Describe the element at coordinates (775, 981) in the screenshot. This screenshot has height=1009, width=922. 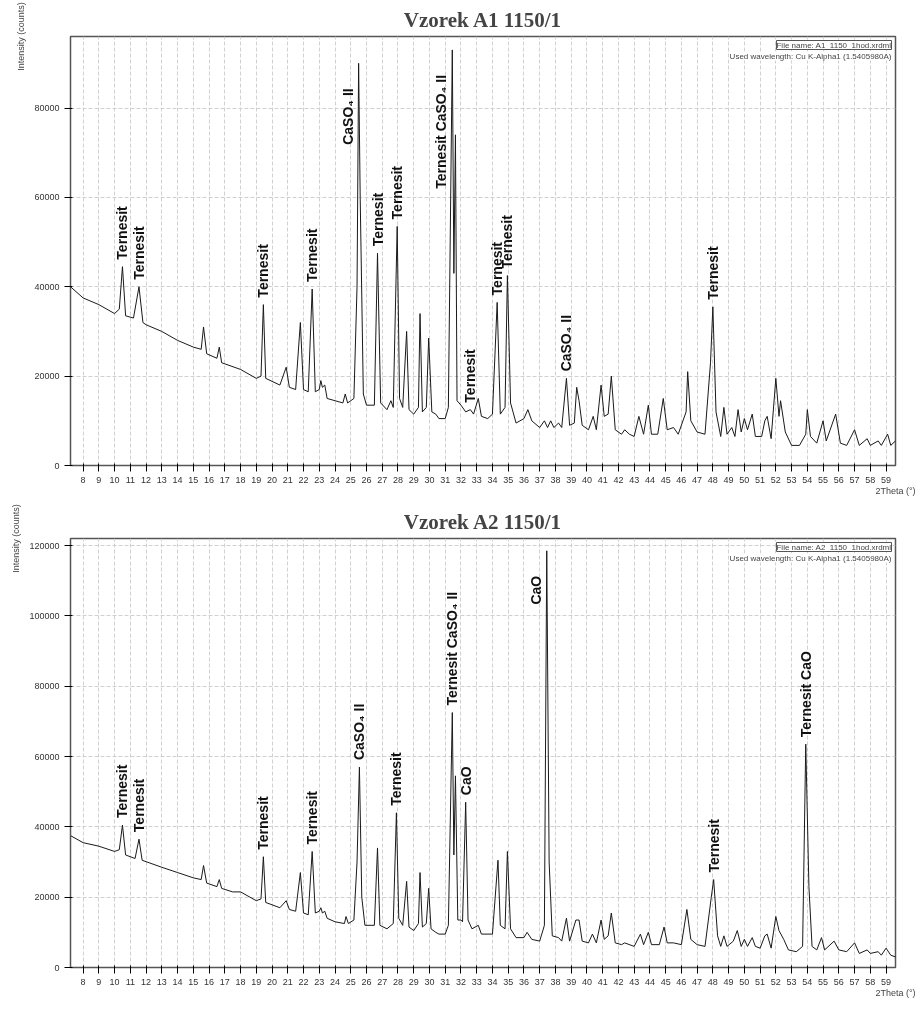
I see `x-tick-label: 52` at that location.